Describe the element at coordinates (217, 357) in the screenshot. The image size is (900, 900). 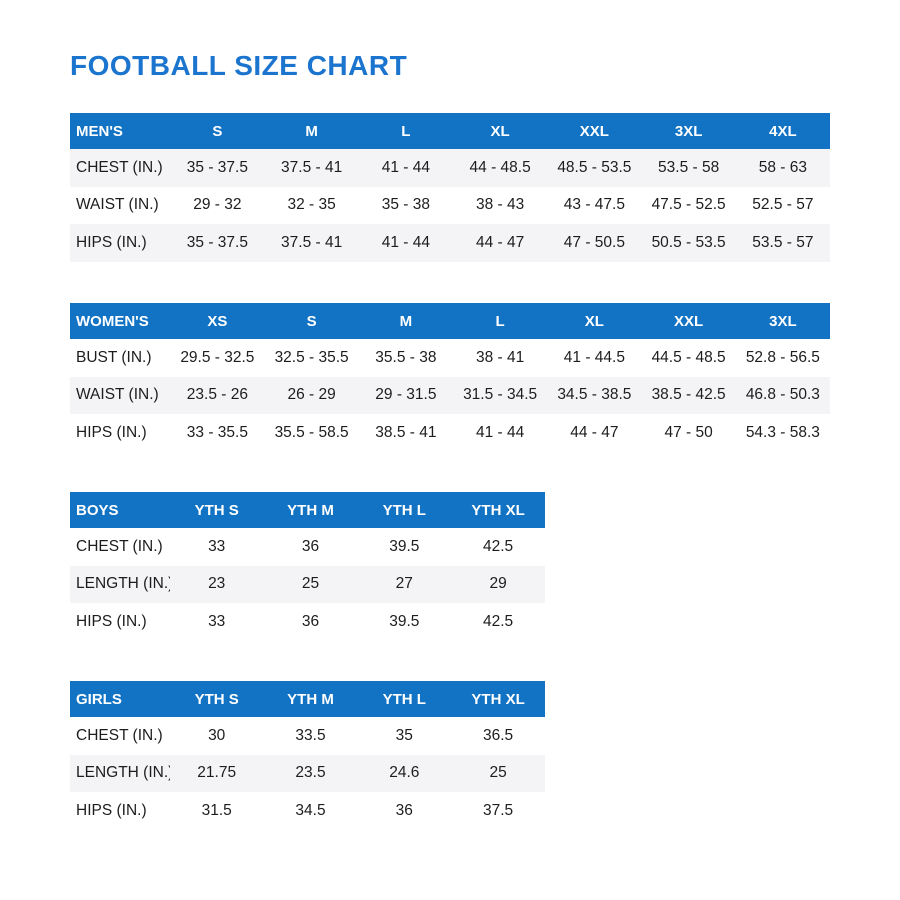
I see `value-cell: 29.5 - 32.5` at that location.